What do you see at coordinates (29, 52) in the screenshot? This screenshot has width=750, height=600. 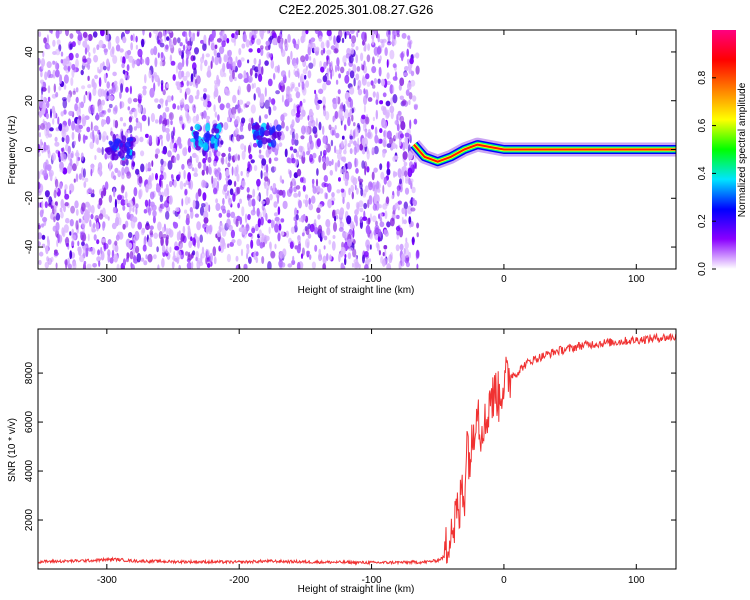 I see `y-tick-label: 40` at bounding box center [29, 52].